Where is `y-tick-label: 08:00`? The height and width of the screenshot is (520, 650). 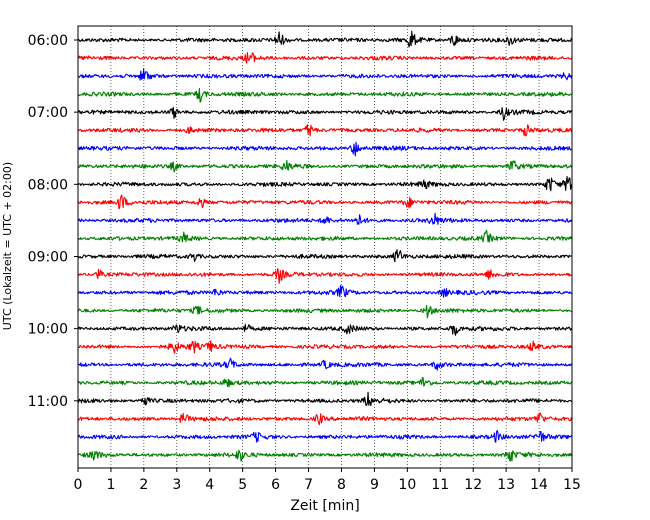 y-tick-label: 08:00 is located at coordinates (48, 185).